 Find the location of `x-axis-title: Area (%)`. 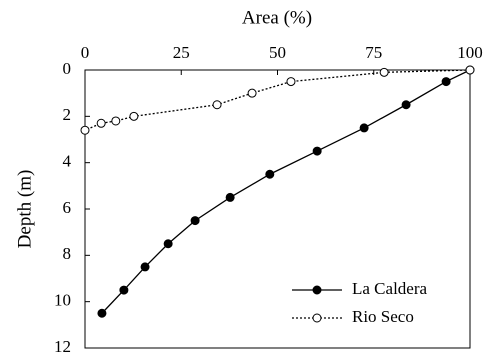

x-axis-title: Area (%) is located at coordinates (277, 17).